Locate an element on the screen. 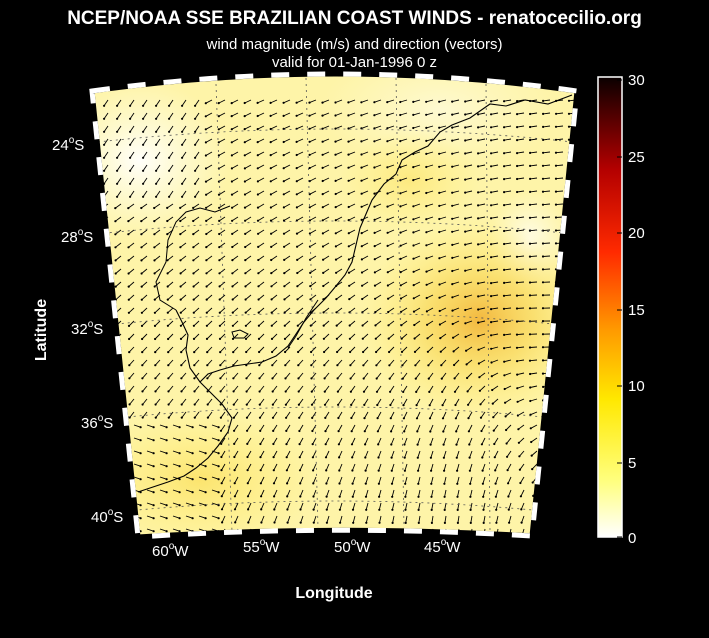  chart-subtitle-valid-time: valid for 01-Jan-1996 0 z is located at coordinates (354, 62).